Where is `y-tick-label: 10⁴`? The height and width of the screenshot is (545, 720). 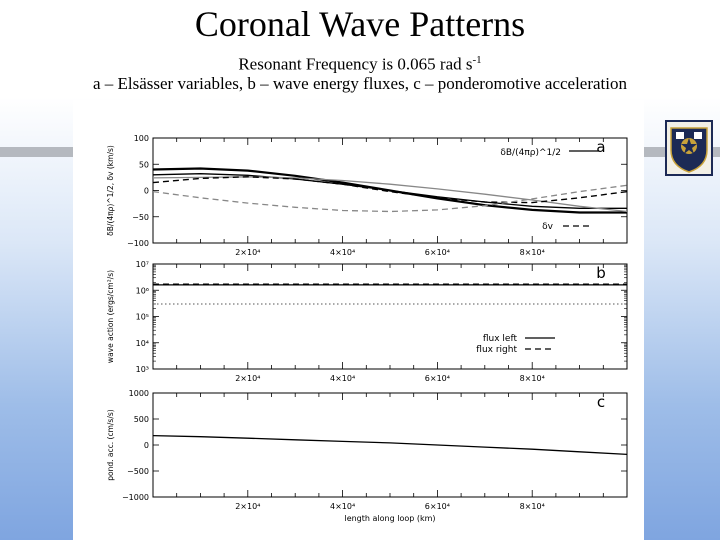 y-tick-label: 10⁴ is located at coordinates (142, 343).